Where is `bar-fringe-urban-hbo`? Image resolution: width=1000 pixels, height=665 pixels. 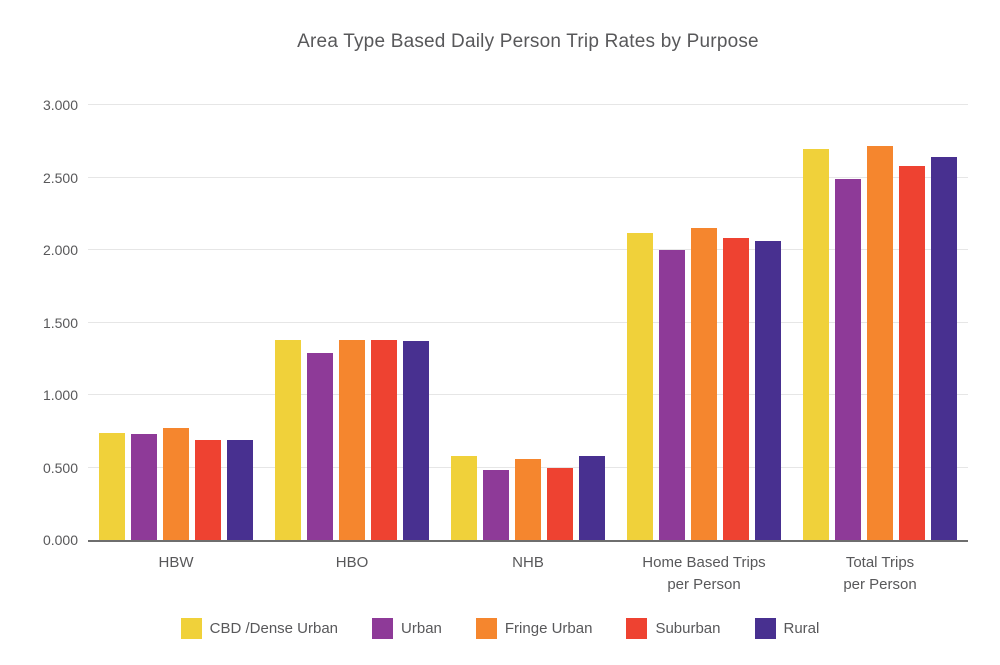
bar-fringe-urban-hbo is located at coordinates (352, 439).